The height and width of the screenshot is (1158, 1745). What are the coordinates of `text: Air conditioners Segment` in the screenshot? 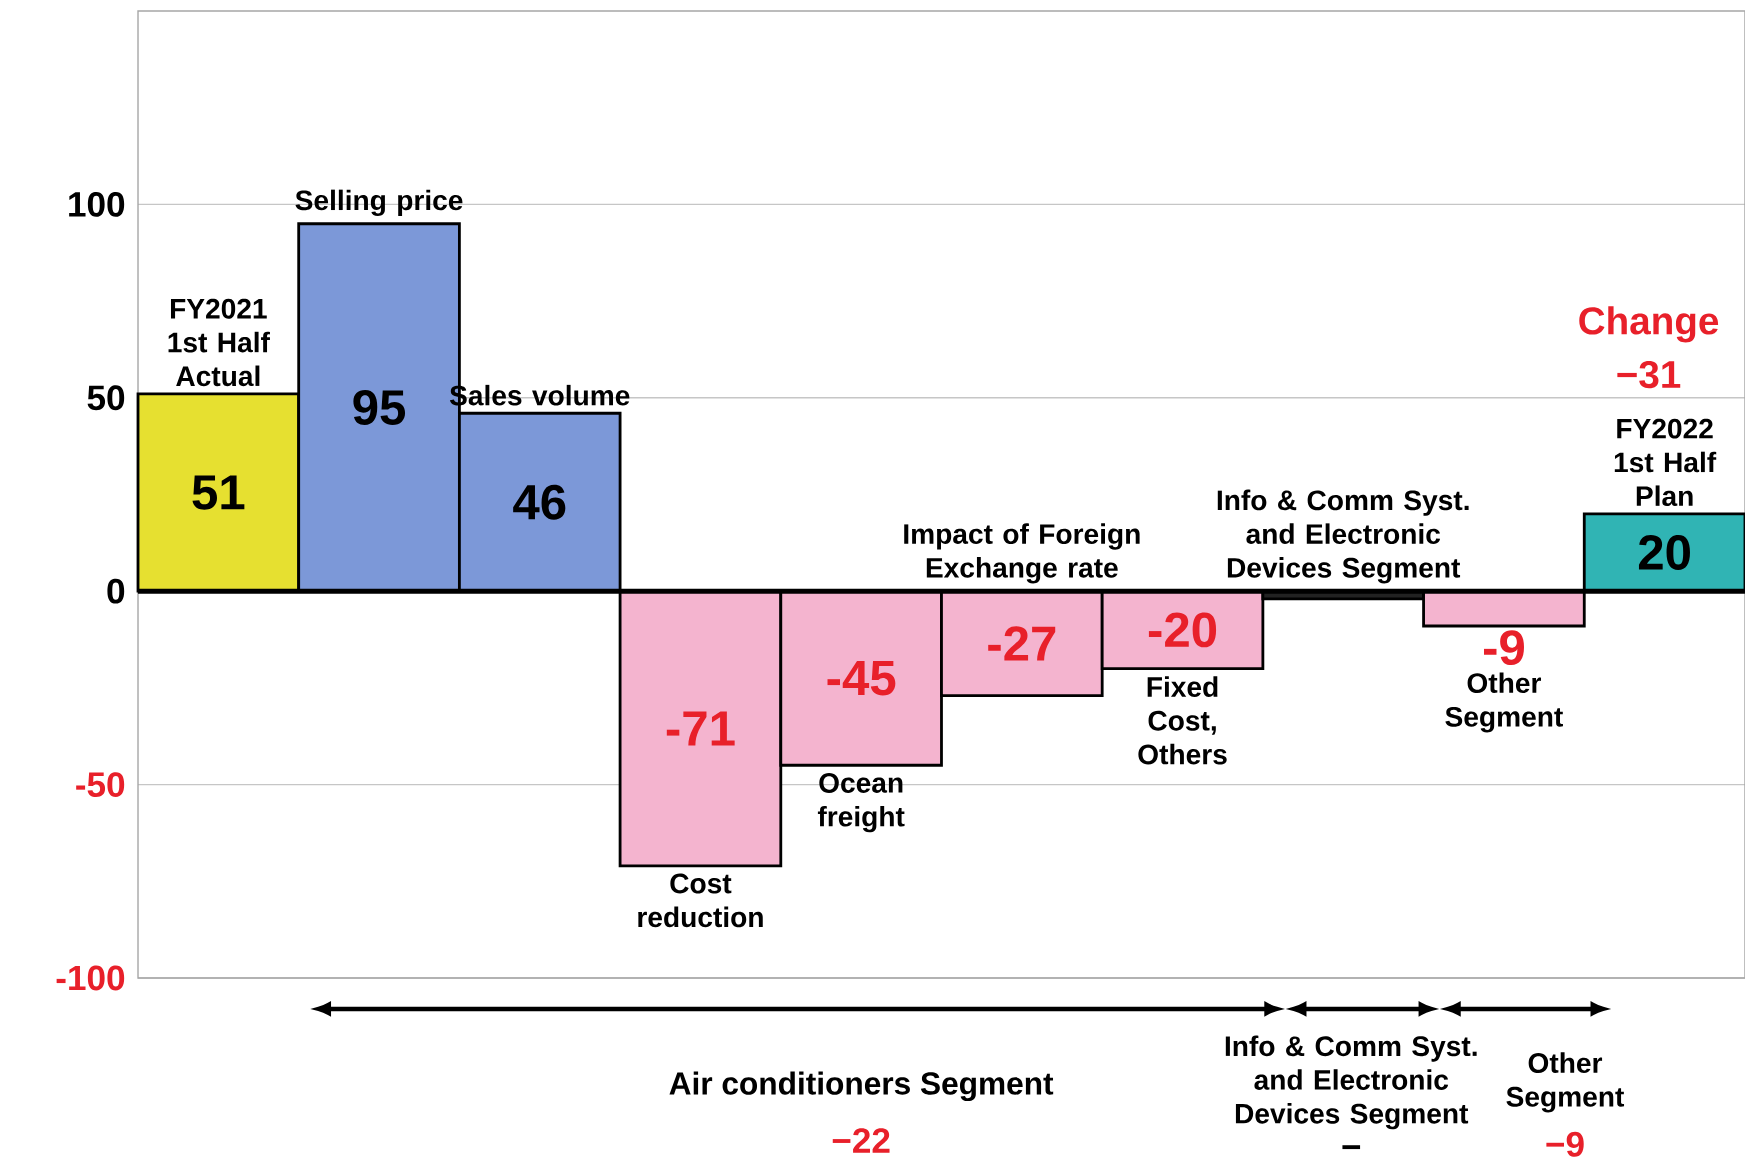 It's located at (861, 1086).